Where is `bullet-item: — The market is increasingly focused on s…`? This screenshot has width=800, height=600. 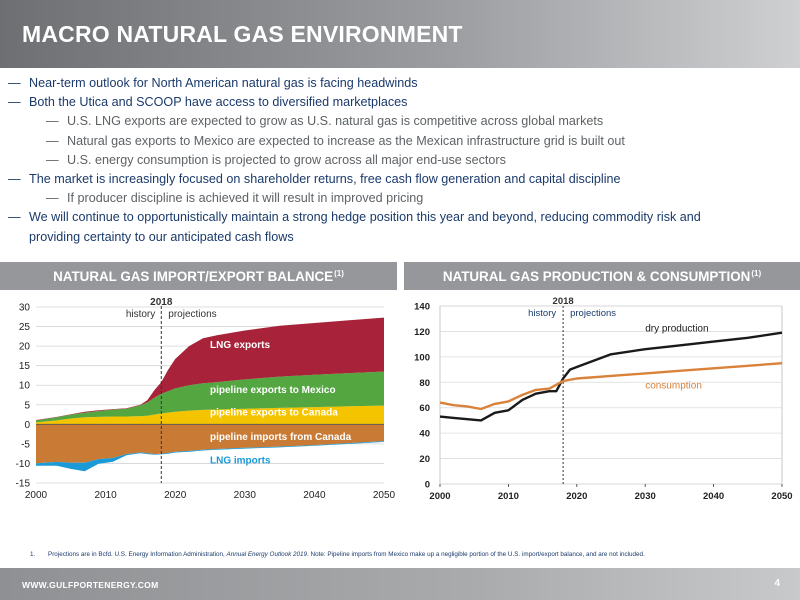 bullet-item: — The market is increasingly focused on s… is located at coordinates (398, 179).